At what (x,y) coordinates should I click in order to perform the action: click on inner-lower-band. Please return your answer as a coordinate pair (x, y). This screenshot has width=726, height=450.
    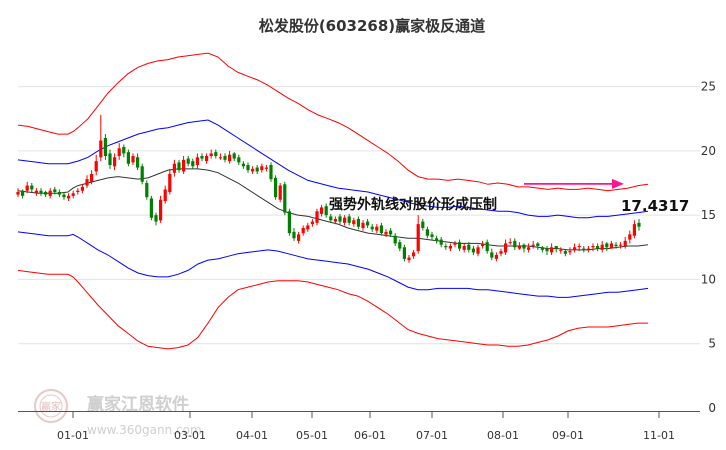
    Looking at the image, I should click on (333, 264).